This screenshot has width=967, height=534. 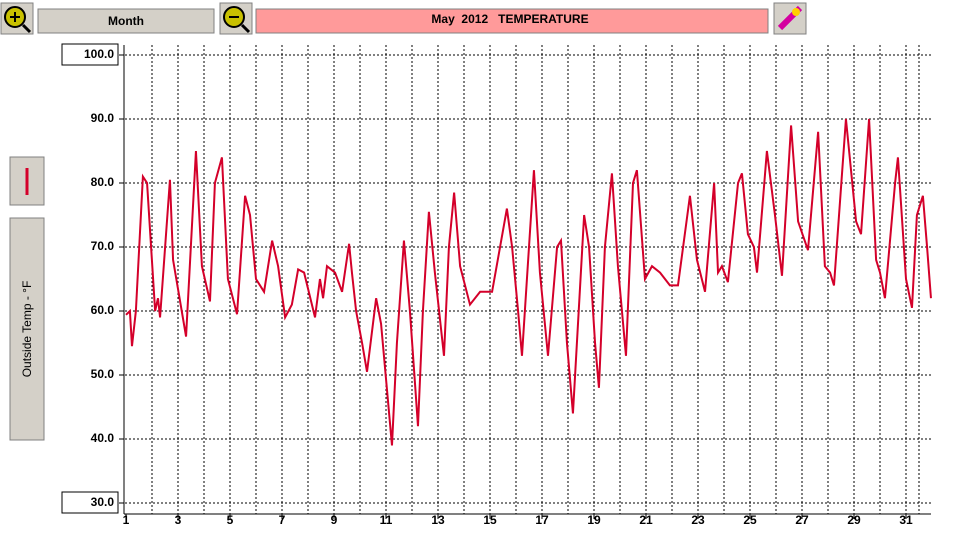 What do you see at coordinates (126, 520) in the screenshot?
I see `x-tick-label: 1` at bounding box center [126, 520].